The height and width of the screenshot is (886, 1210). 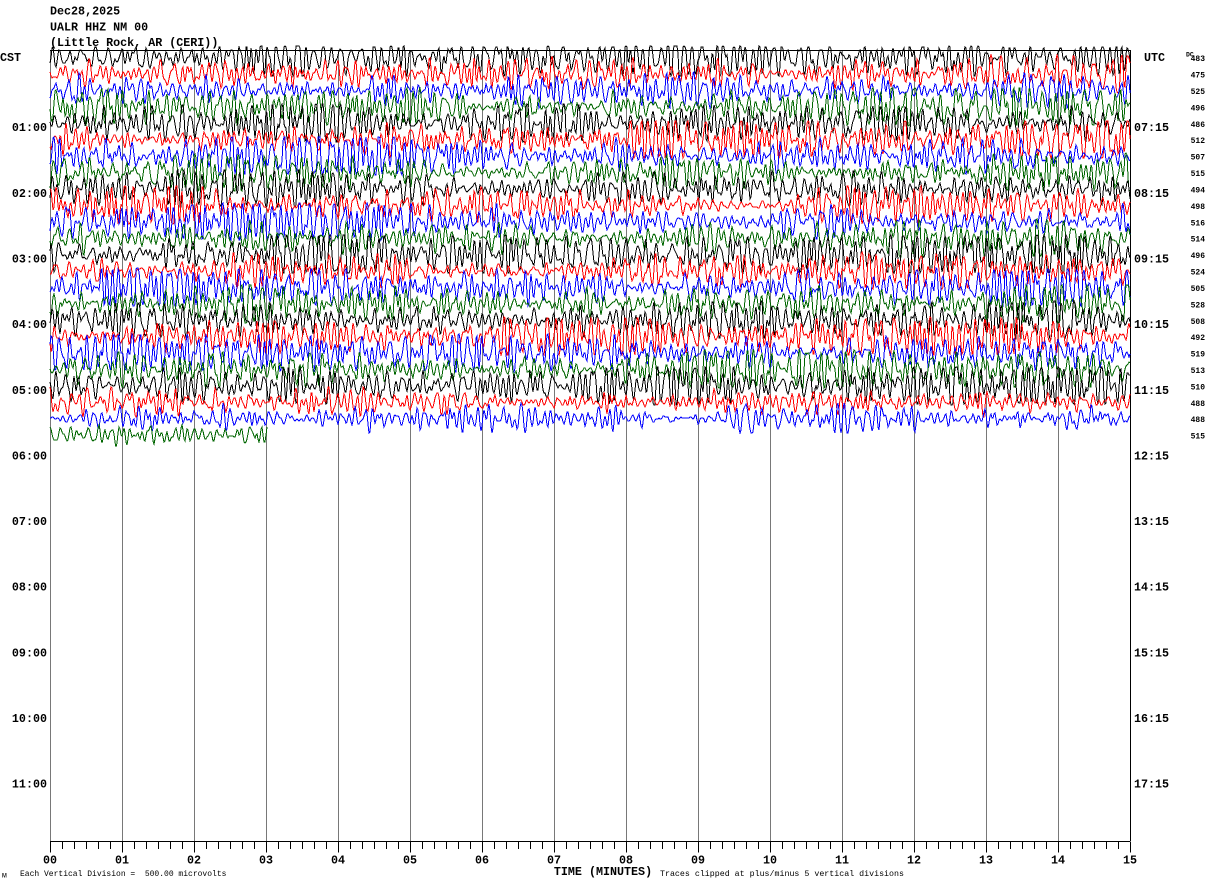 What do you see at coordinates (770, 861) in the screenshot?
I see `svg-text: 10` at bounding box center [770, 861].